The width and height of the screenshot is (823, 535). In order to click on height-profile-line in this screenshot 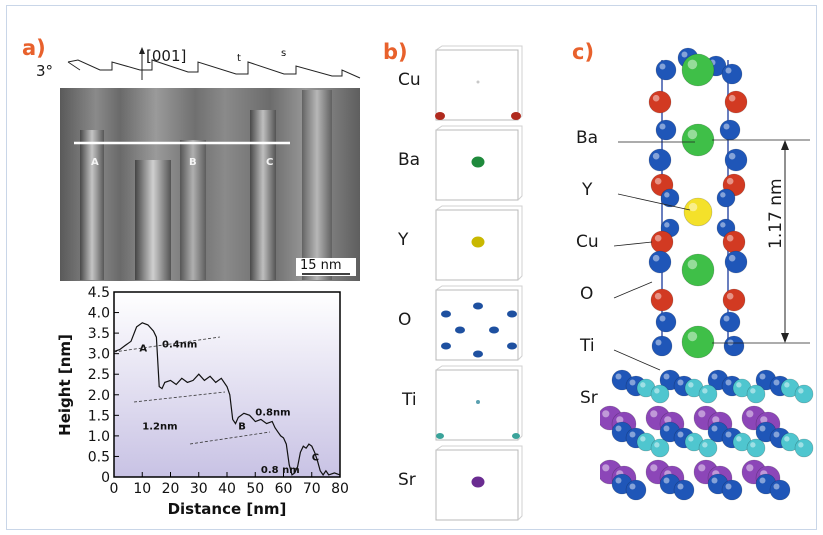, I will do `click(227, 399)`.